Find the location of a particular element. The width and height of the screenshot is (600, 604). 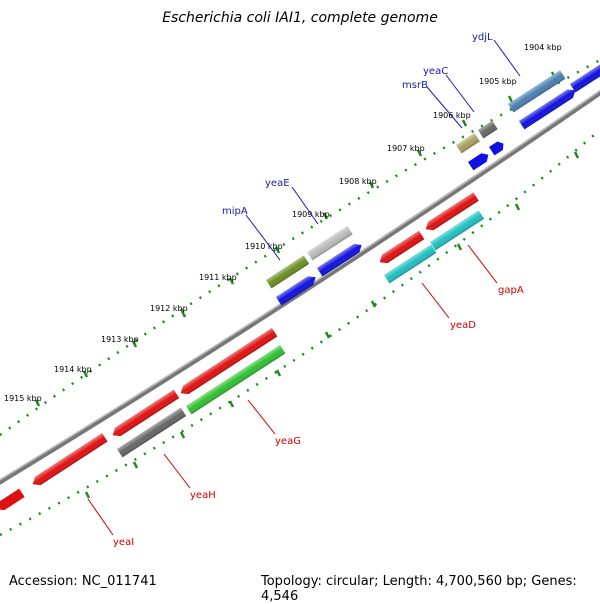

leader-gapA is located at coordinates (482, 264).